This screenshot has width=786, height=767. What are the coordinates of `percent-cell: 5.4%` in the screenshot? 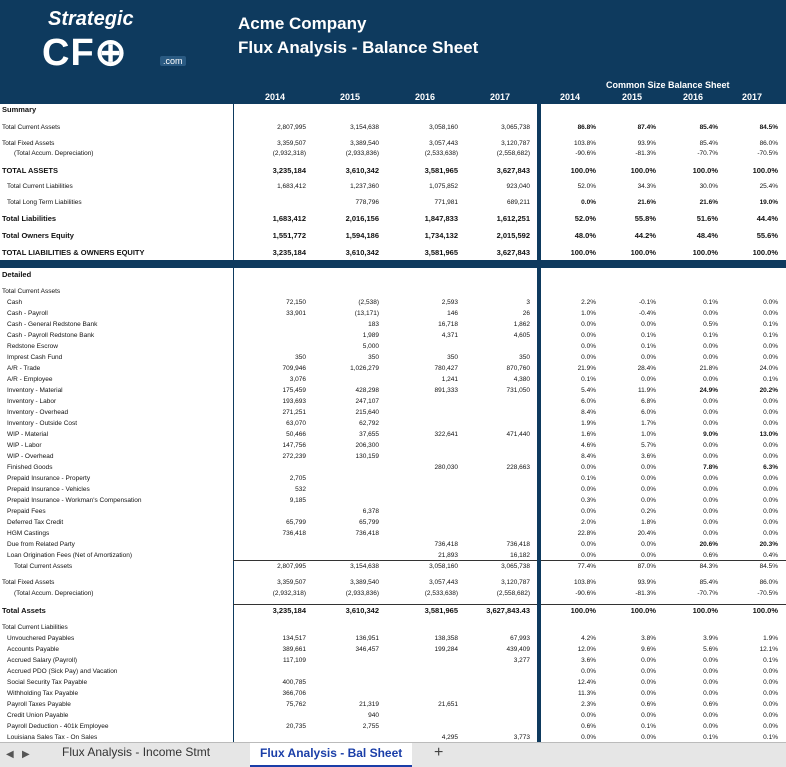 It's located at (588, 390).